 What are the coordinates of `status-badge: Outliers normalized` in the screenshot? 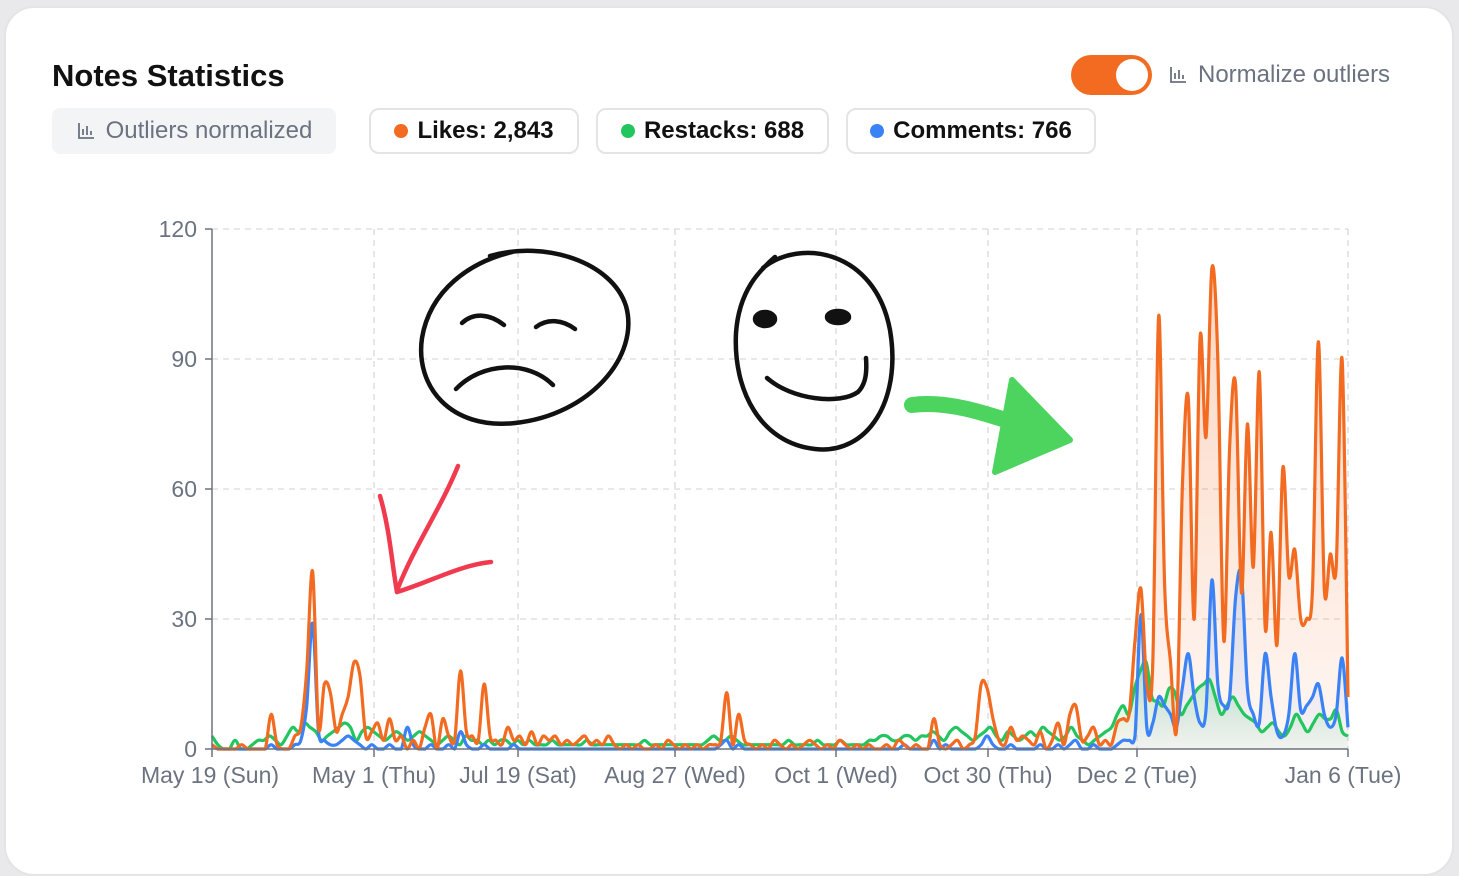 It's located at (209, 130).